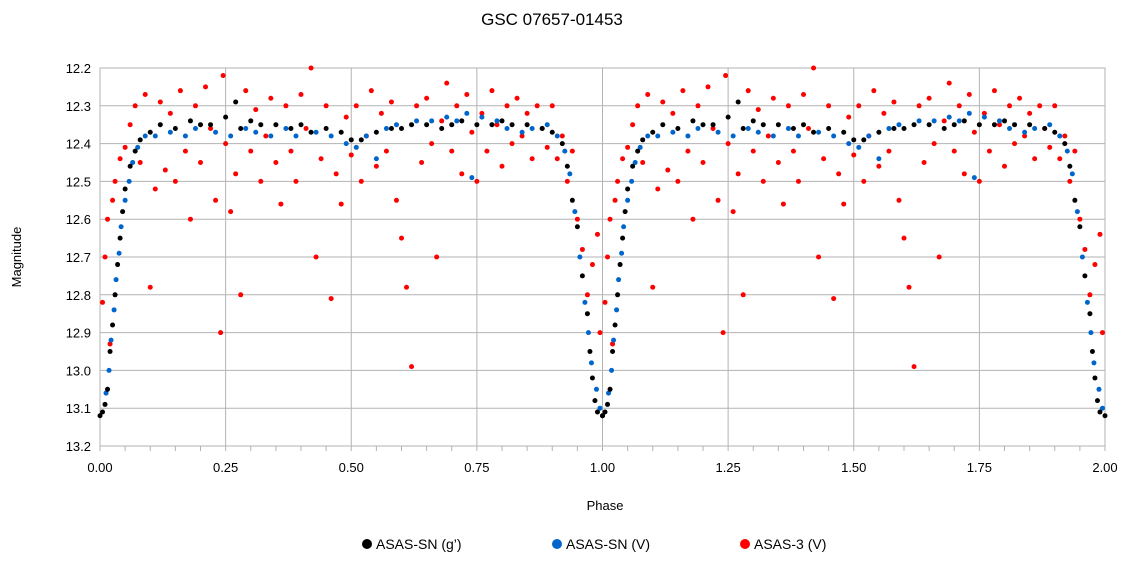  Describe the element at coordinates (78, 257) in the screenshot. I see `y-tick-label: 12.7` at that location.